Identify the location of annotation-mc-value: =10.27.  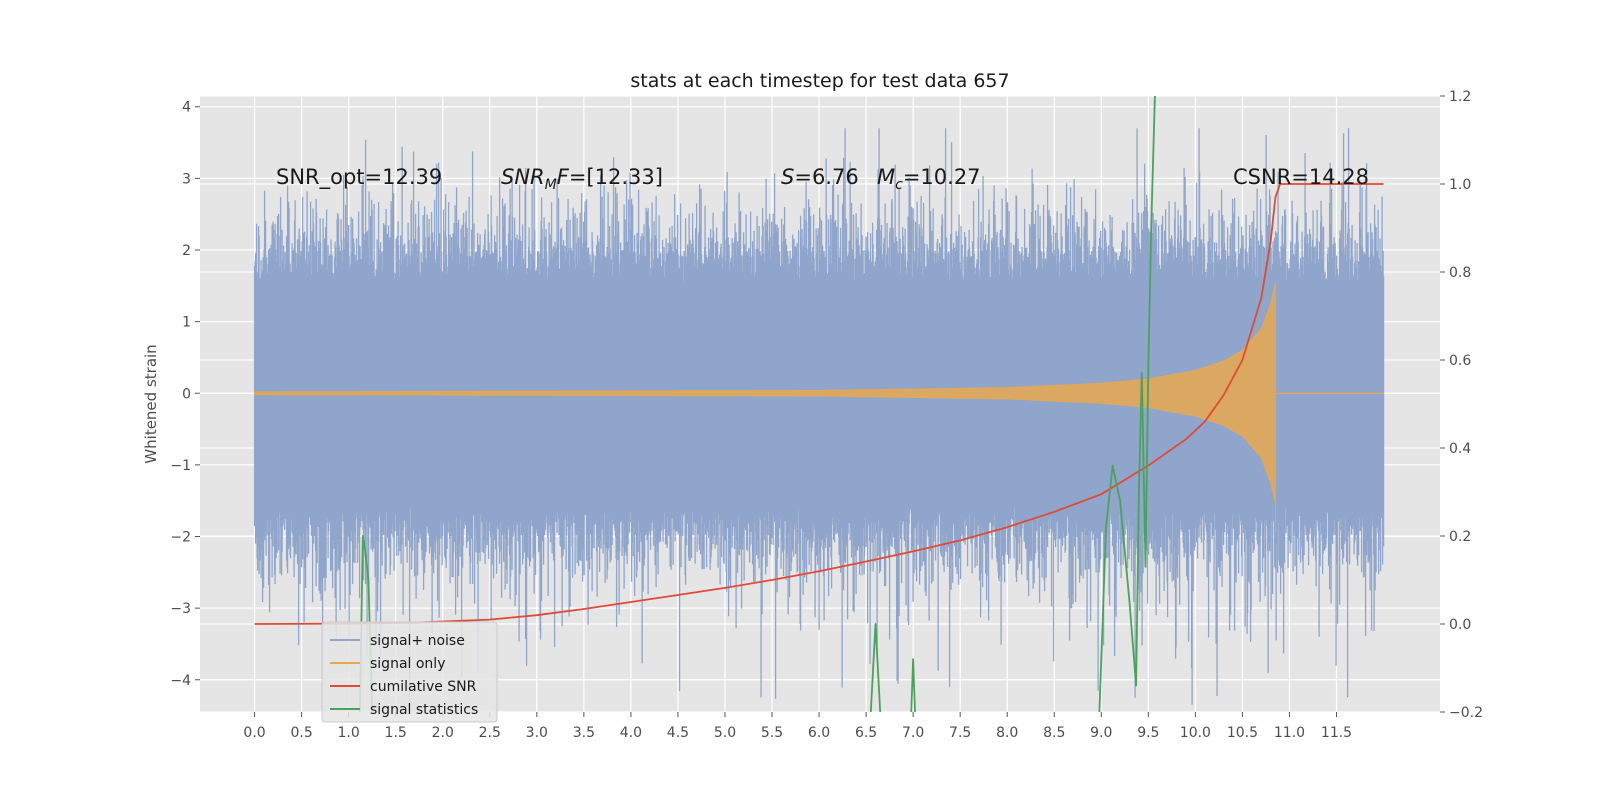
(942, 177).